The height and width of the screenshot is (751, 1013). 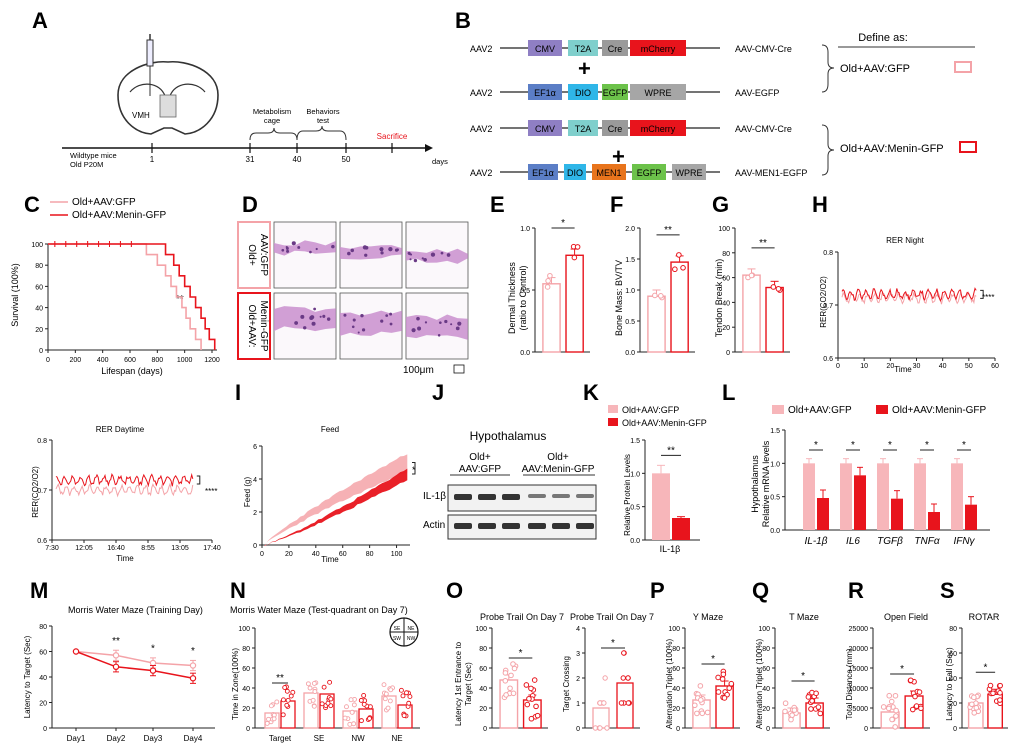 I want to click on e-chart-y-tick-label: 0.5, so click(x=525, y=291).